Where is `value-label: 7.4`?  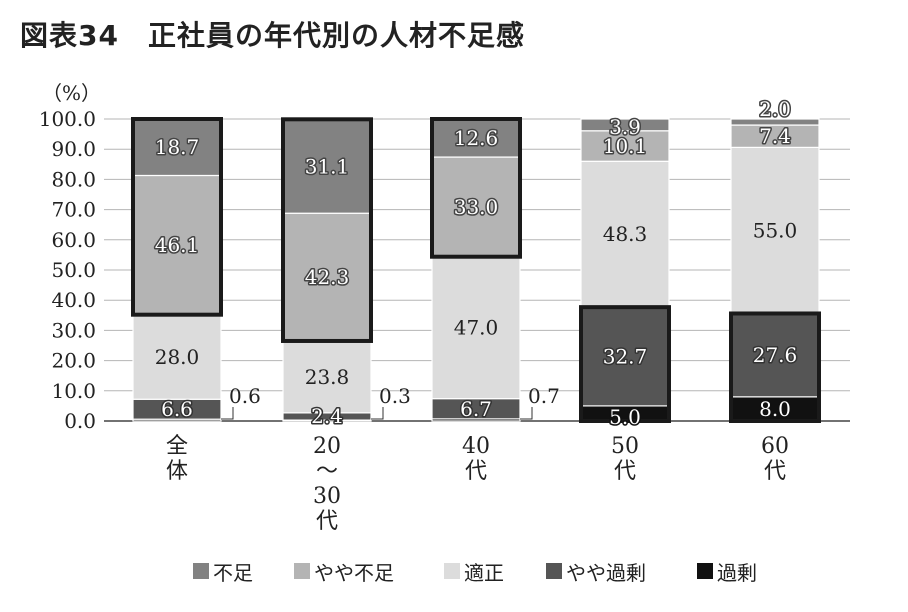
value-label: 7.4 is located at coordinates (775, 136).